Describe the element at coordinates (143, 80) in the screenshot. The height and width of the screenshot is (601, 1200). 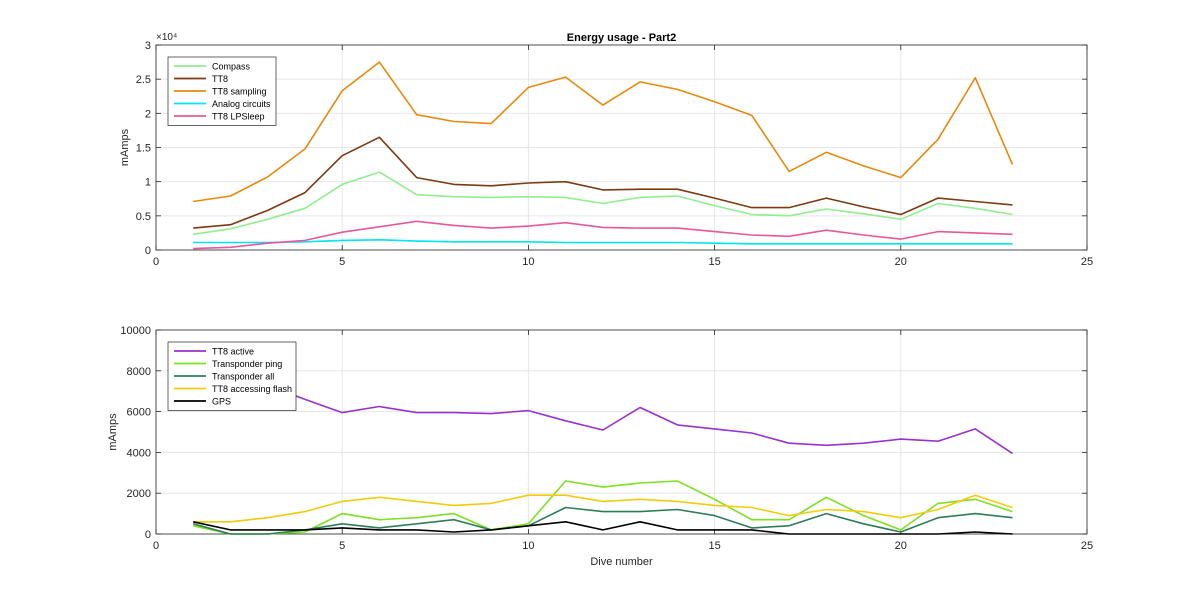
I see `y-tick-label: 2.5` at that location.